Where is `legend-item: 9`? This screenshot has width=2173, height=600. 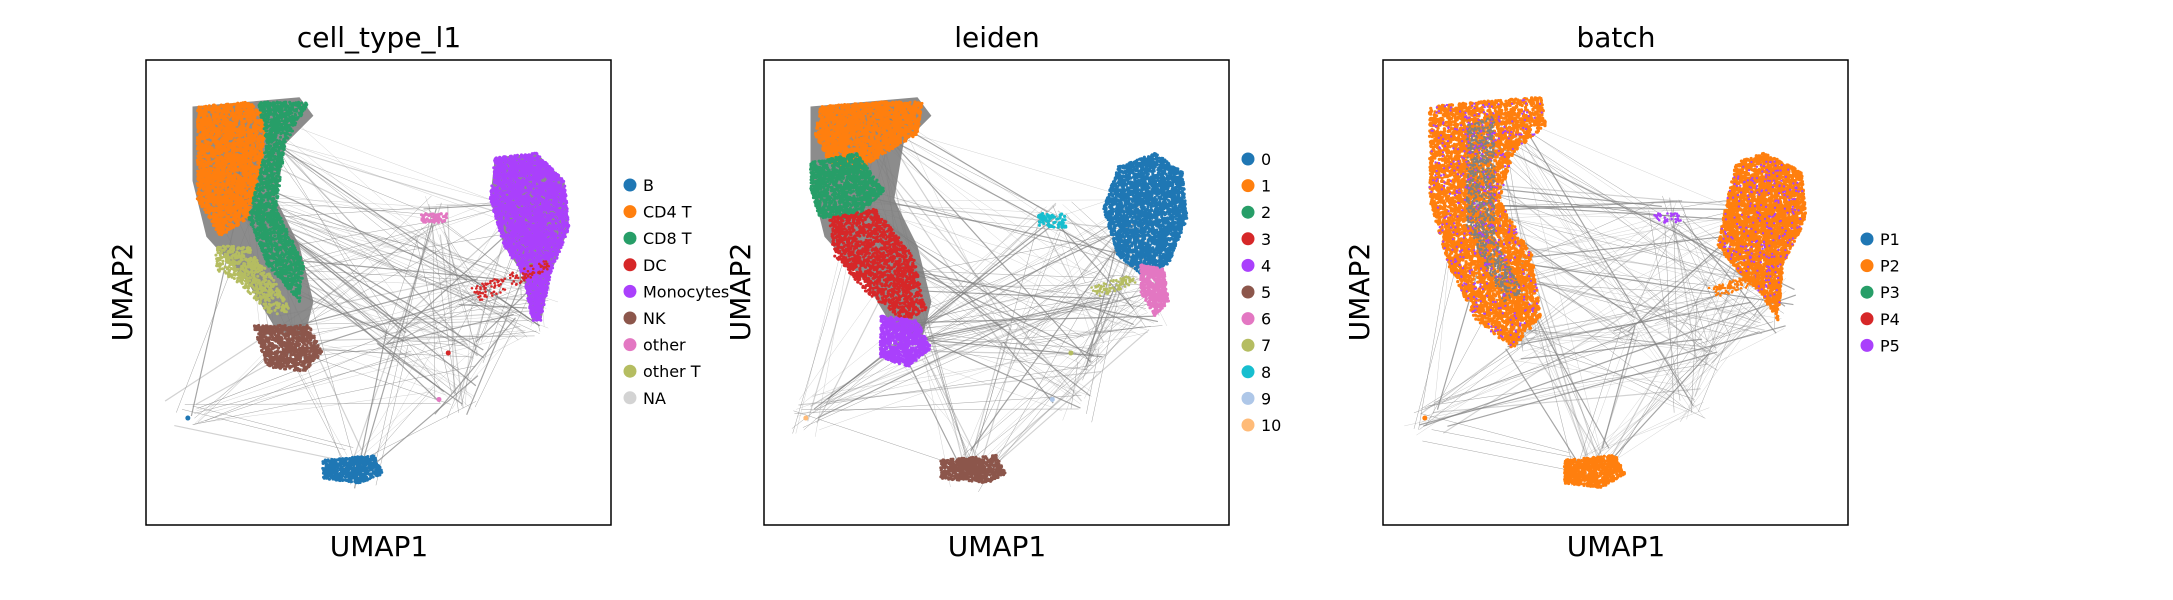
legend-item: 9 is located at coordinates (1256, 398).